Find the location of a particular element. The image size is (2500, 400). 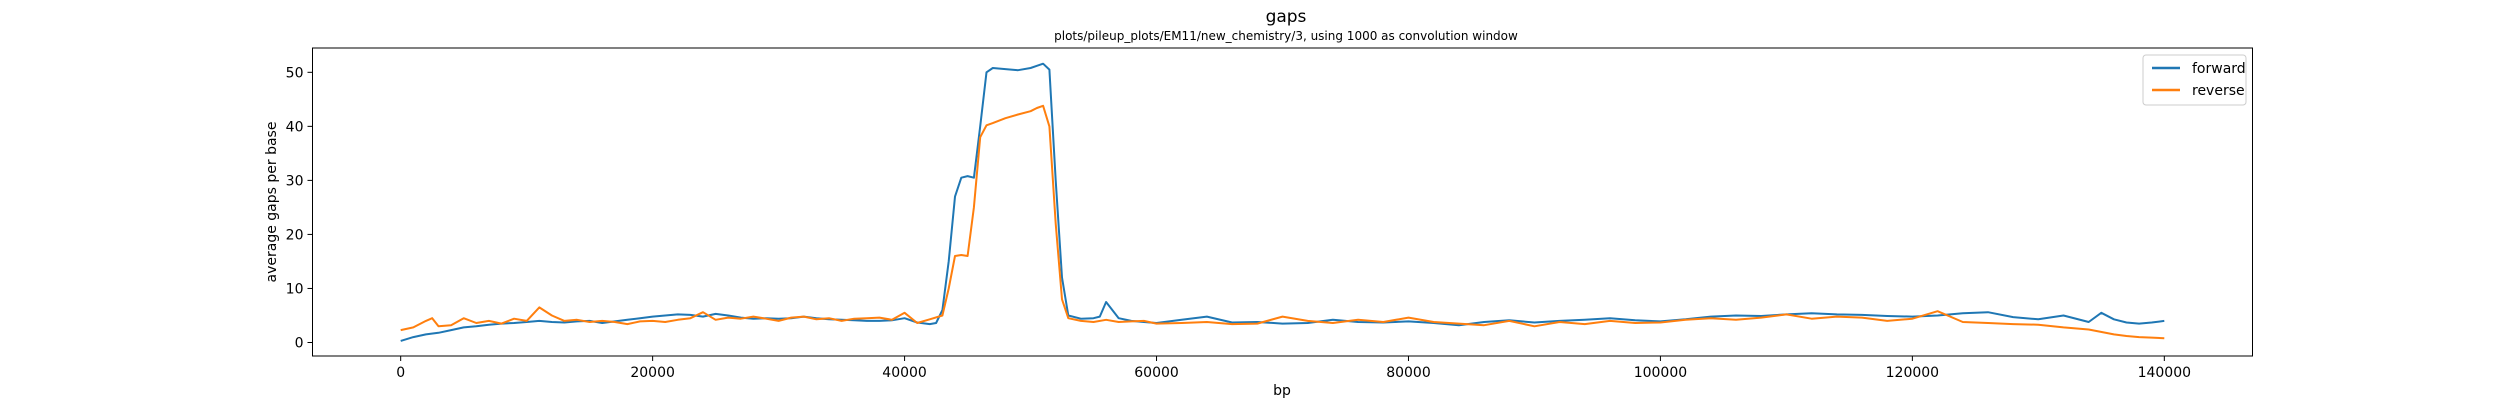

y-tick-label: 20 is located at coordinates (295, 235).